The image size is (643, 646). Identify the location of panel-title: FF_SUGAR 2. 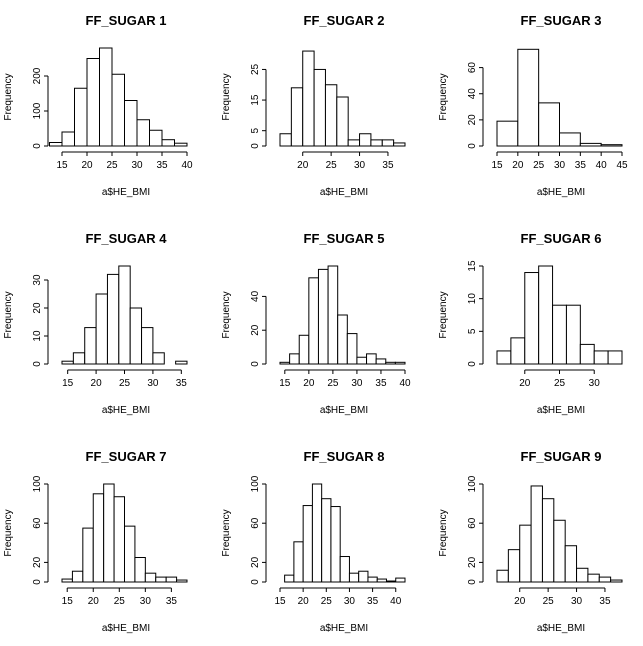
(344, 20).